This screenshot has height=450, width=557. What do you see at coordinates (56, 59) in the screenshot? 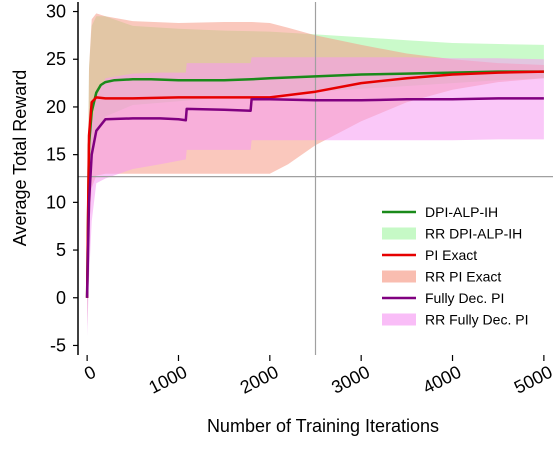
I see `y-tick-label: 25` at bounding box center [56, 59].